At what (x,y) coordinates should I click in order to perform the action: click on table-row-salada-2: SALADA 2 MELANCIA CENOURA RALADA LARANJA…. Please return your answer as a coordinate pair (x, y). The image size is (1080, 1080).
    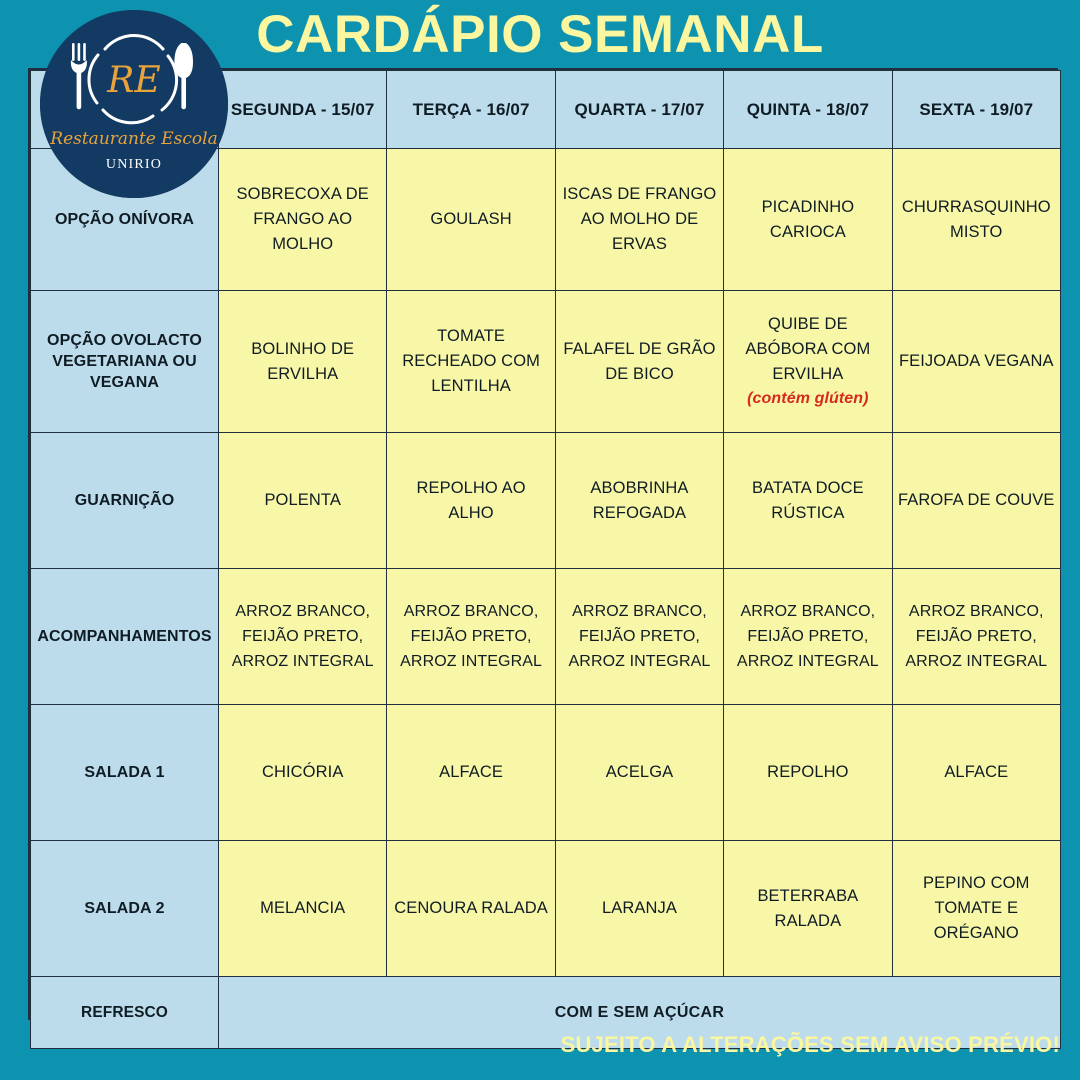
    Looking at the image, I should click on (545, 908).